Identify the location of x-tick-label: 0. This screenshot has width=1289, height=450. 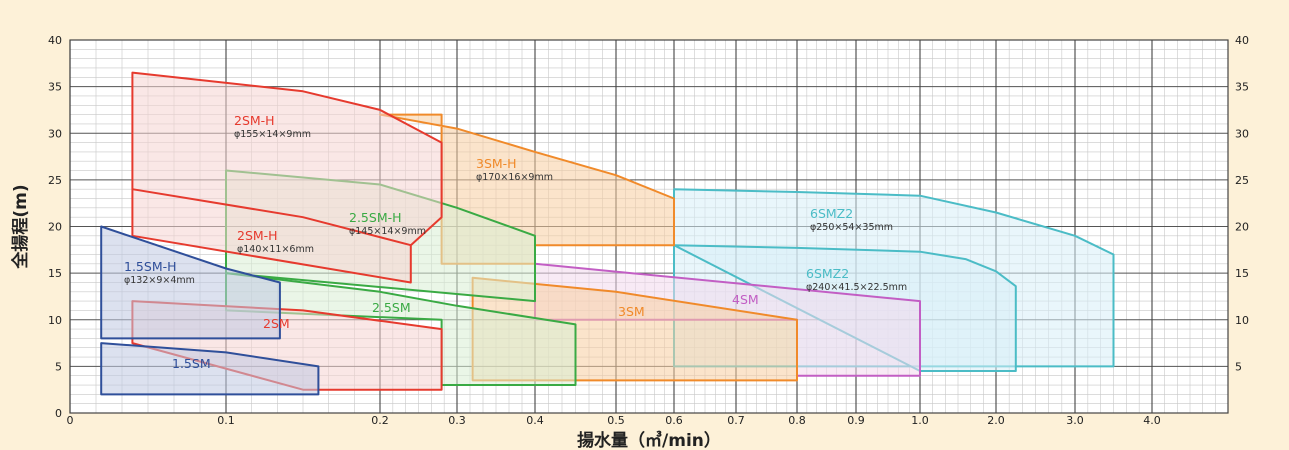
(70, 420).